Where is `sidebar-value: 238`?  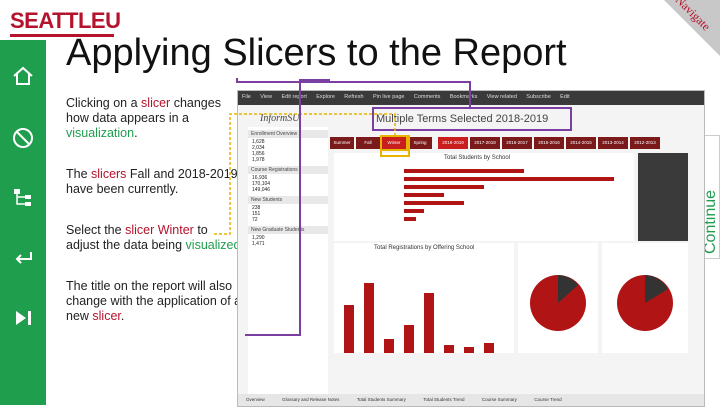
sidebar-value: 238 is located at coordinates (256, 208).